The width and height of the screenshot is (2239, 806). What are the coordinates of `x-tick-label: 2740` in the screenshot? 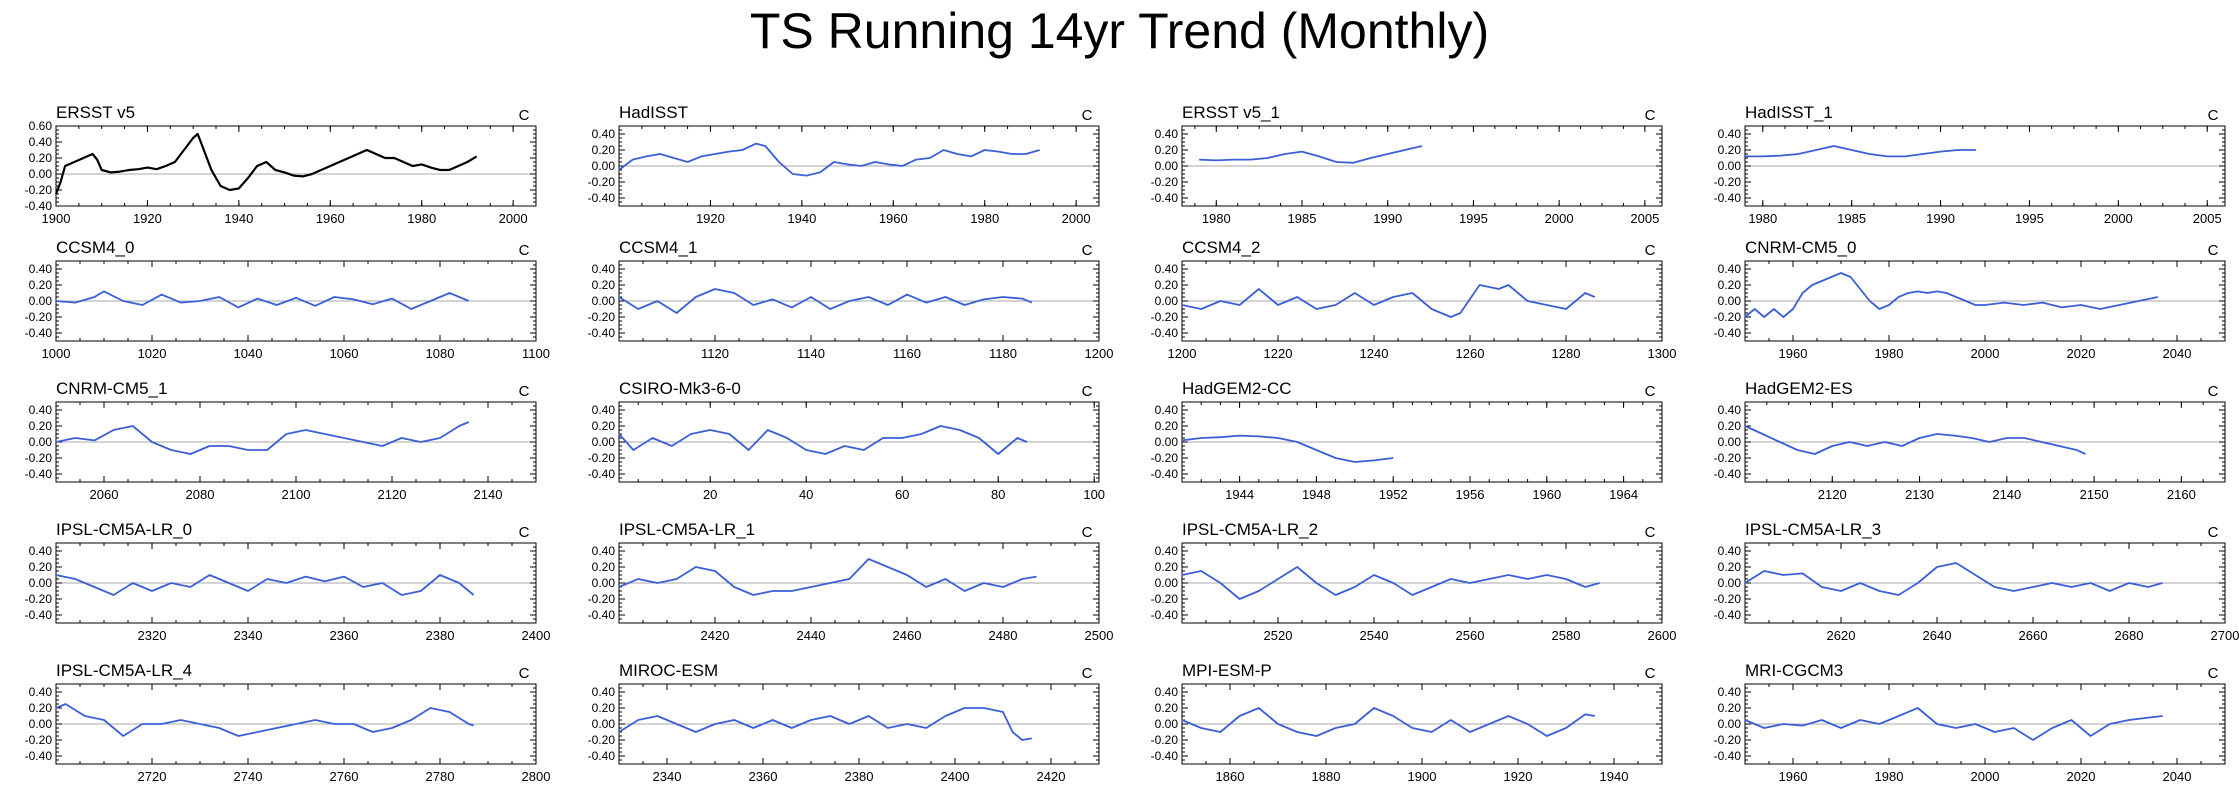 It's located at (248, 776).